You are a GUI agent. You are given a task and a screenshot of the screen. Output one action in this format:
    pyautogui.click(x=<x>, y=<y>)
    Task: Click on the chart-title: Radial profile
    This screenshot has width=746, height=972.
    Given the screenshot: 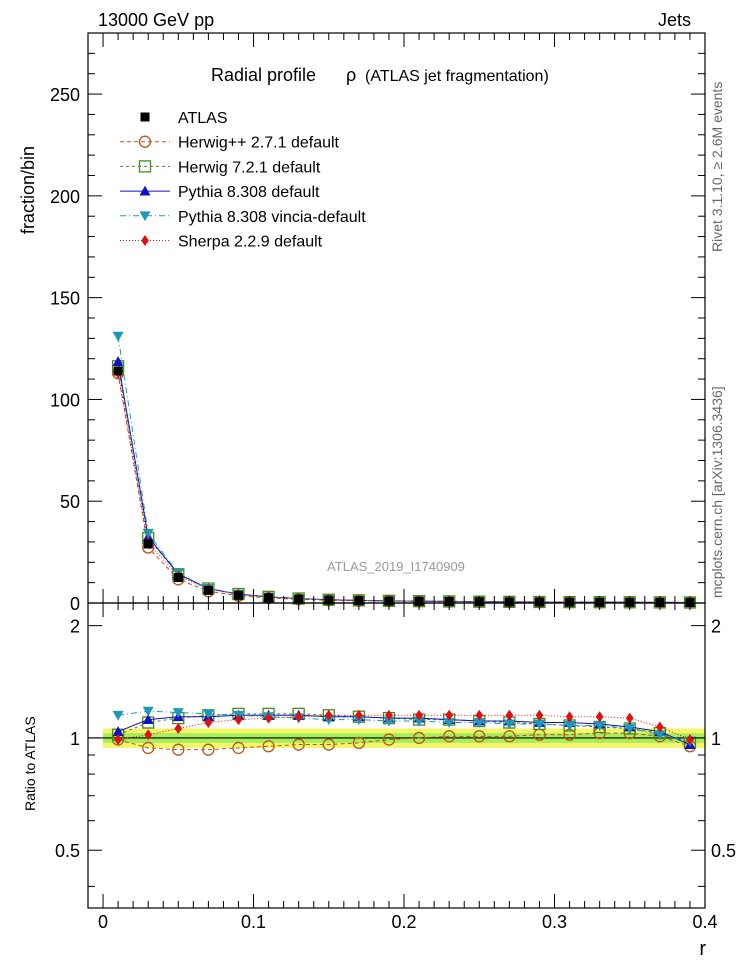 What is the action you would take?
    pyautogui.click(x=263, y=75)
    